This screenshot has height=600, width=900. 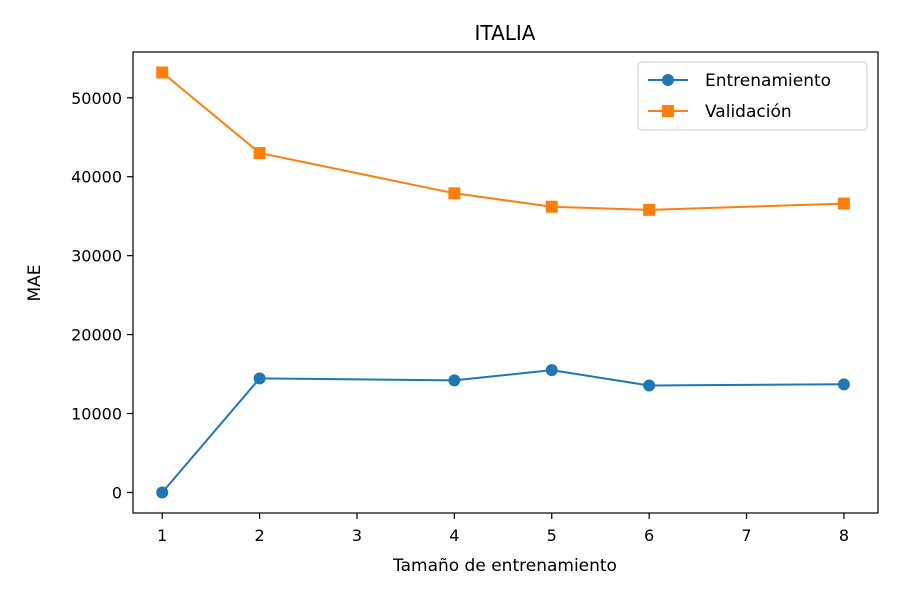 I want to click on y-tick-label: 20000, so click(x=96, y=335).